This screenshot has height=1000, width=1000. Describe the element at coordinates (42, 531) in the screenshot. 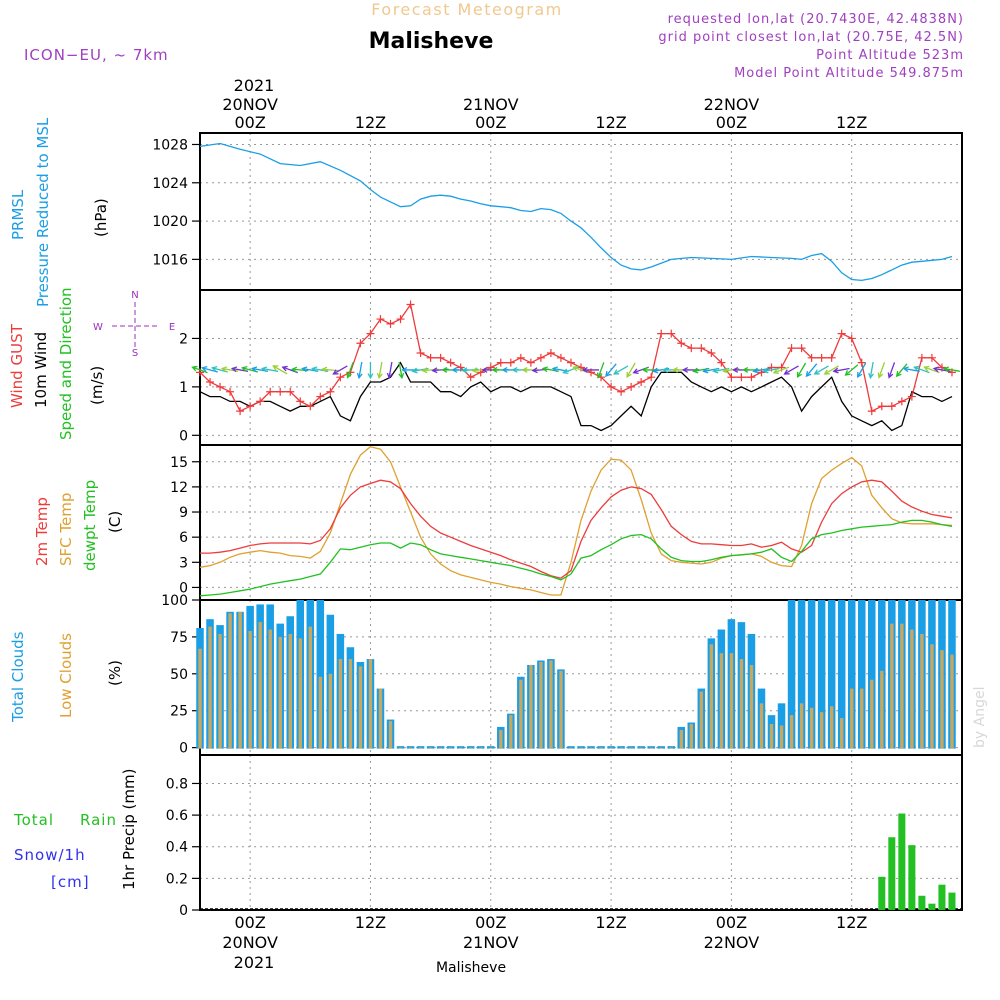

I see `temp-label-1: 2m Temp` at that location.